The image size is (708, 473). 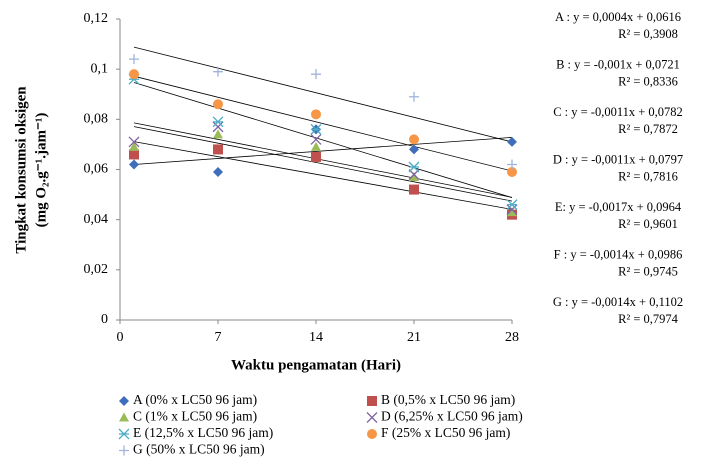 What do you see at coordinates (96, 219) in the screenshot?
I see `y-tick-label: 0,04` at bounding box center [96, 219].